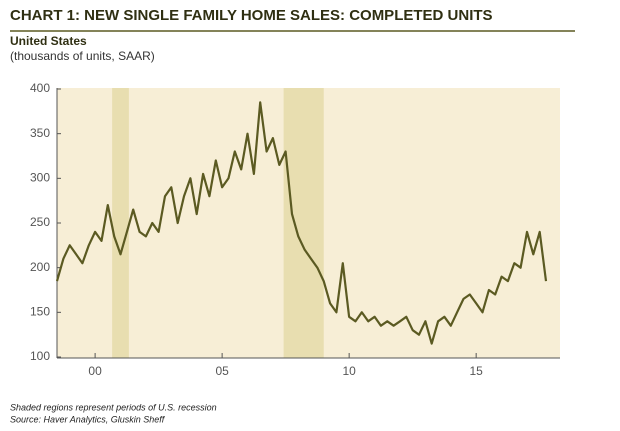 This screenshot has width=620, height=431. Describe the element at coordinates (40, 88) in the screenshot. I see `y-tick-label: 400` at that location.